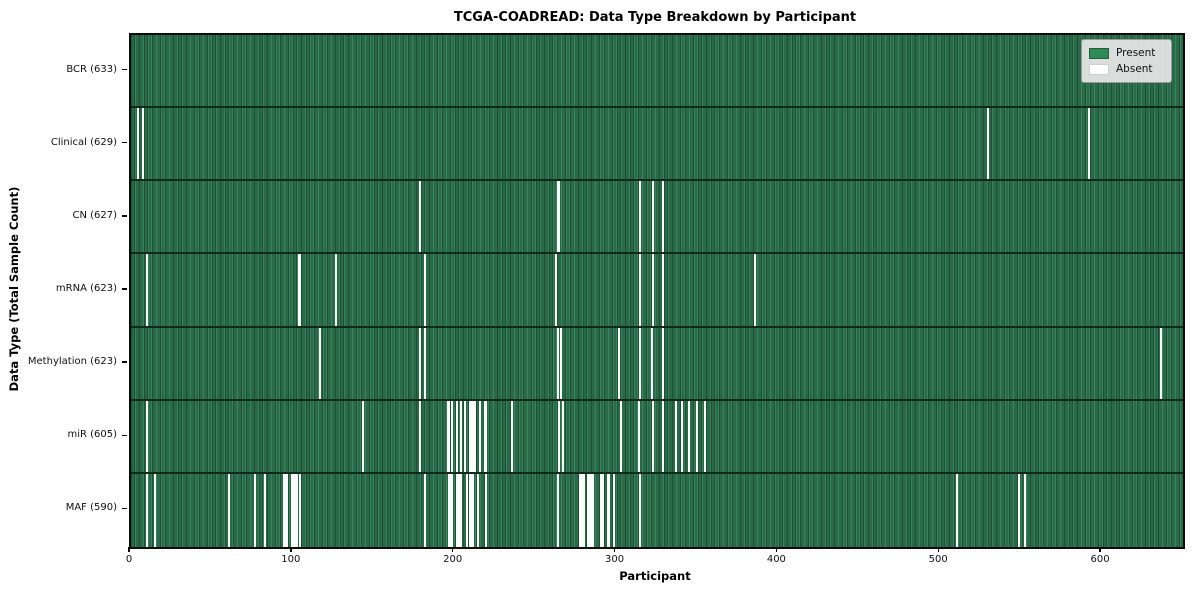 The height and width of the screenshot is (600, 1200). I want to click on legend: Present Absent, so click(1126, 61).